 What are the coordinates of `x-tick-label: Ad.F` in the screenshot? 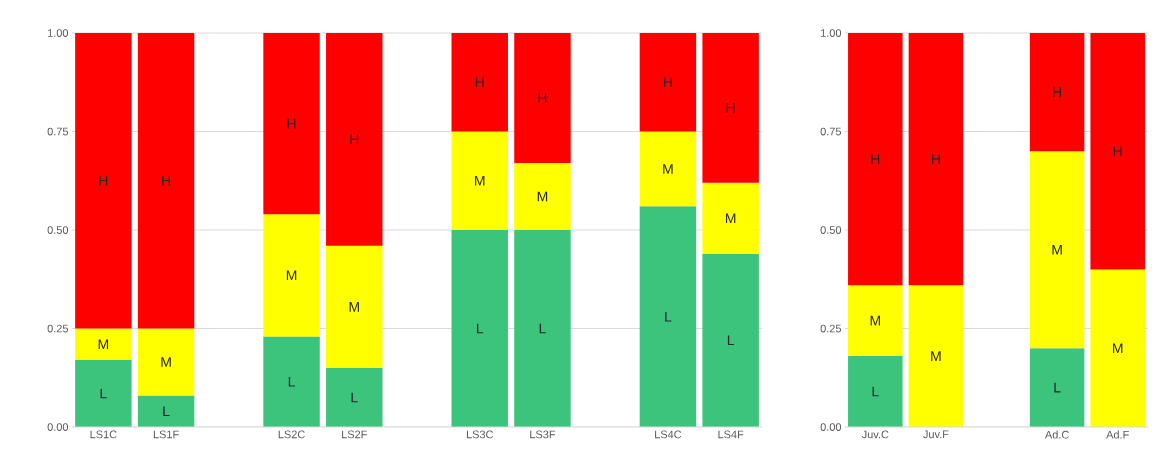 It's located at (1117, 434).